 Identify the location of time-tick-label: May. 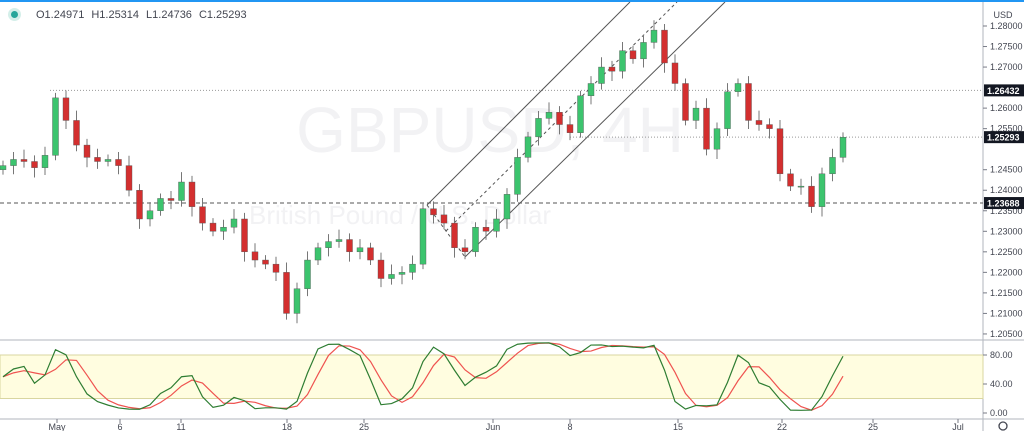
(57, 426).